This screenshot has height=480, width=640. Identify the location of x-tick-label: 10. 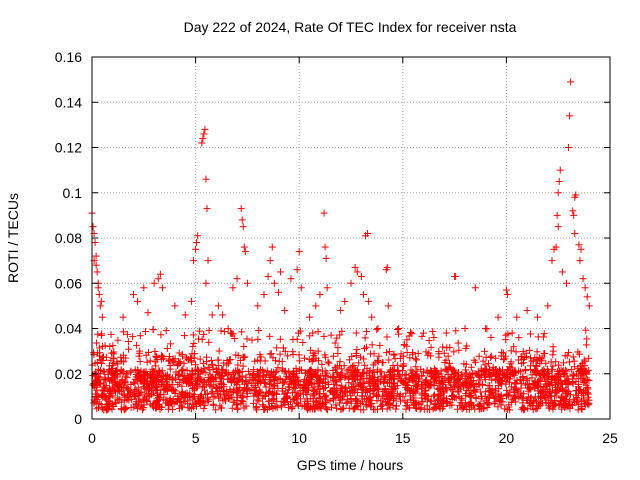
(299, 438).